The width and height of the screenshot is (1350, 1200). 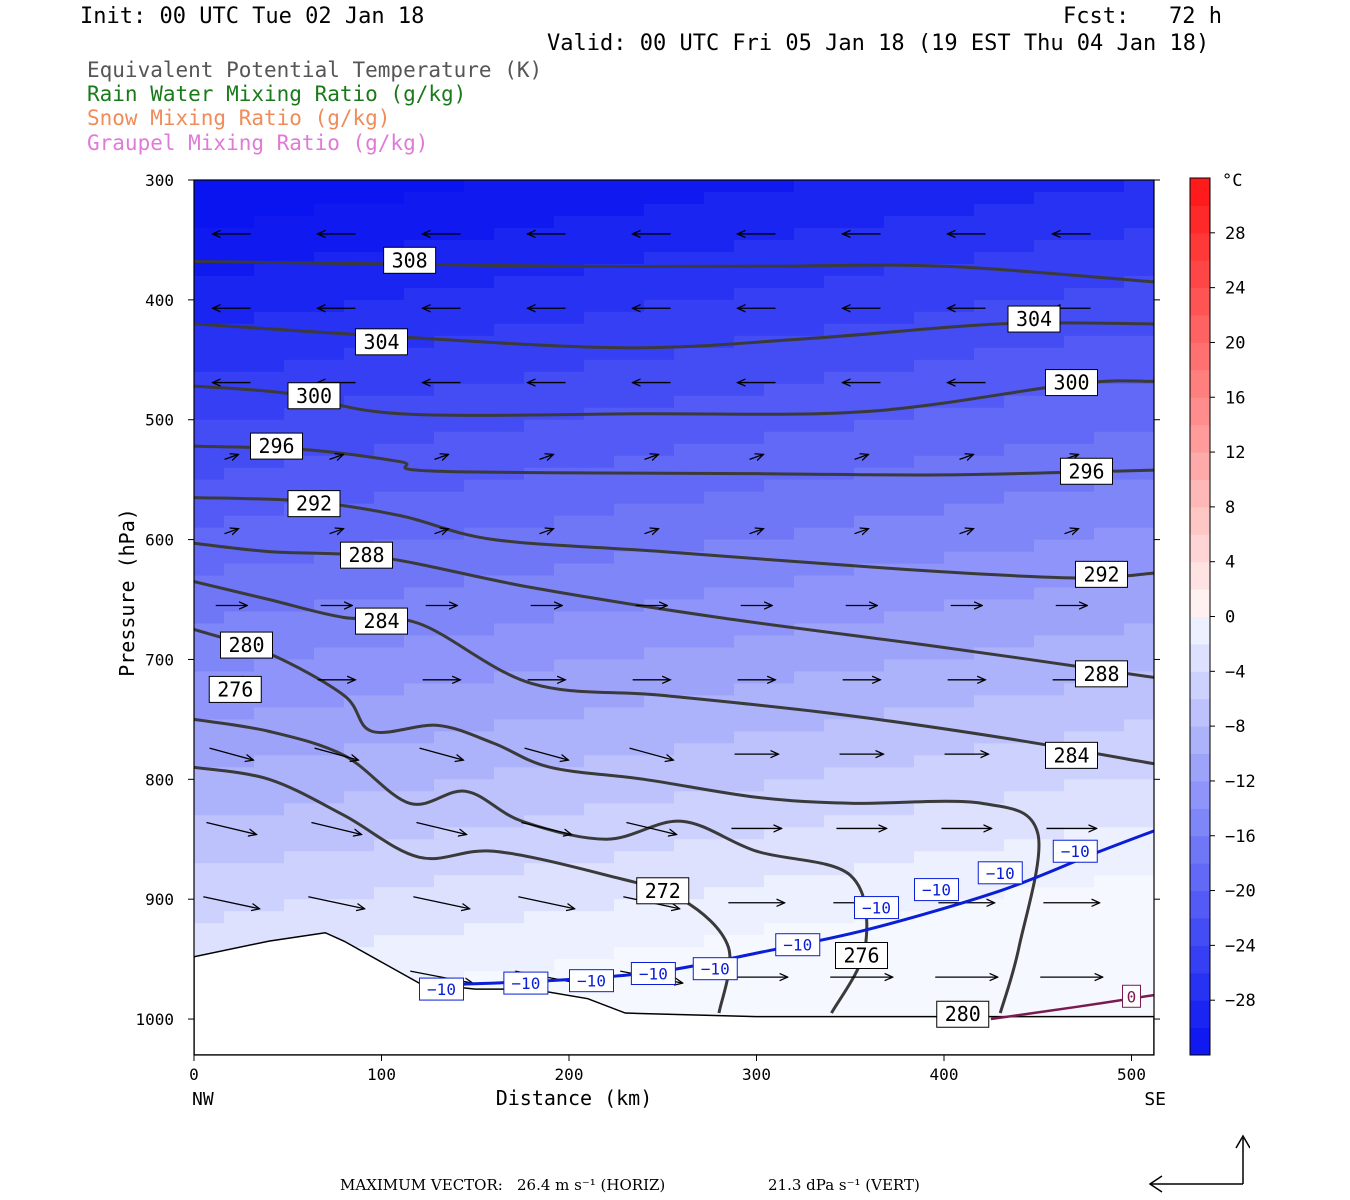 I want to click on theta-e-label-284: 284, so click(x=381, y=621).